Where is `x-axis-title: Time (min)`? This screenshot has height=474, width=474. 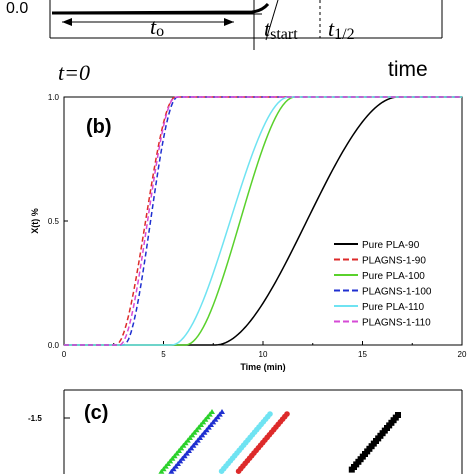
x-axis-title: Time (min) is located at coordinates (262, 367).